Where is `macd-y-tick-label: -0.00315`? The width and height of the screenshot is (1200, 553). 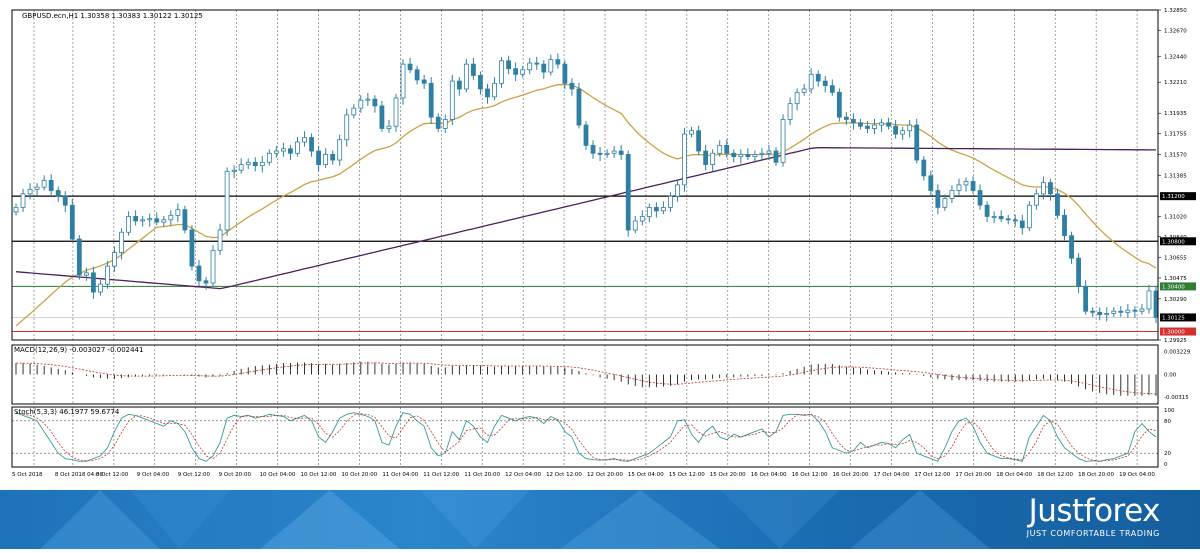
macd-y-tick-label: -0.00315 is located at coordinates (1176, 398).